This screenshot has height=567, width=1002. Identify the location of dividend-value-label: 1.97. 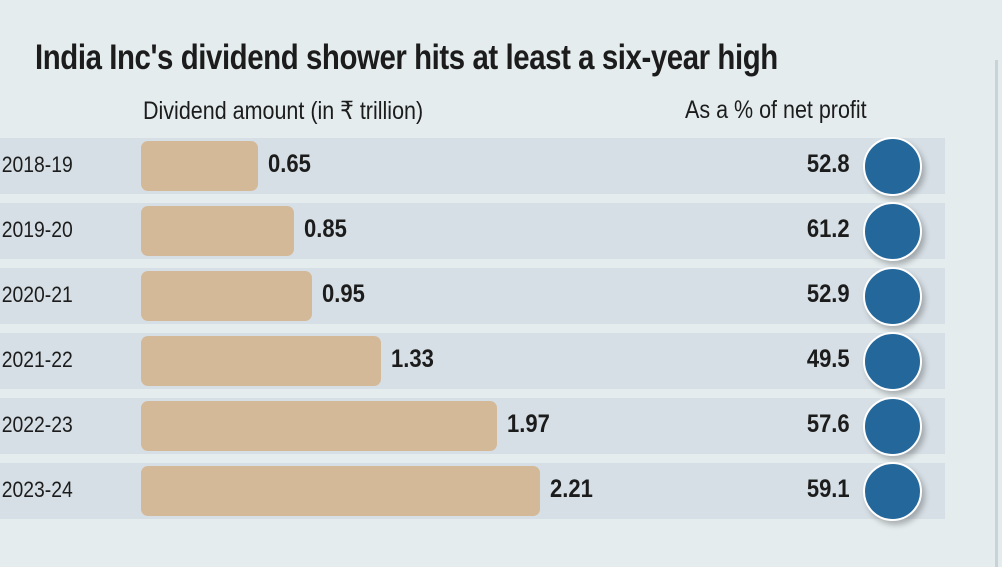
(528, 424).